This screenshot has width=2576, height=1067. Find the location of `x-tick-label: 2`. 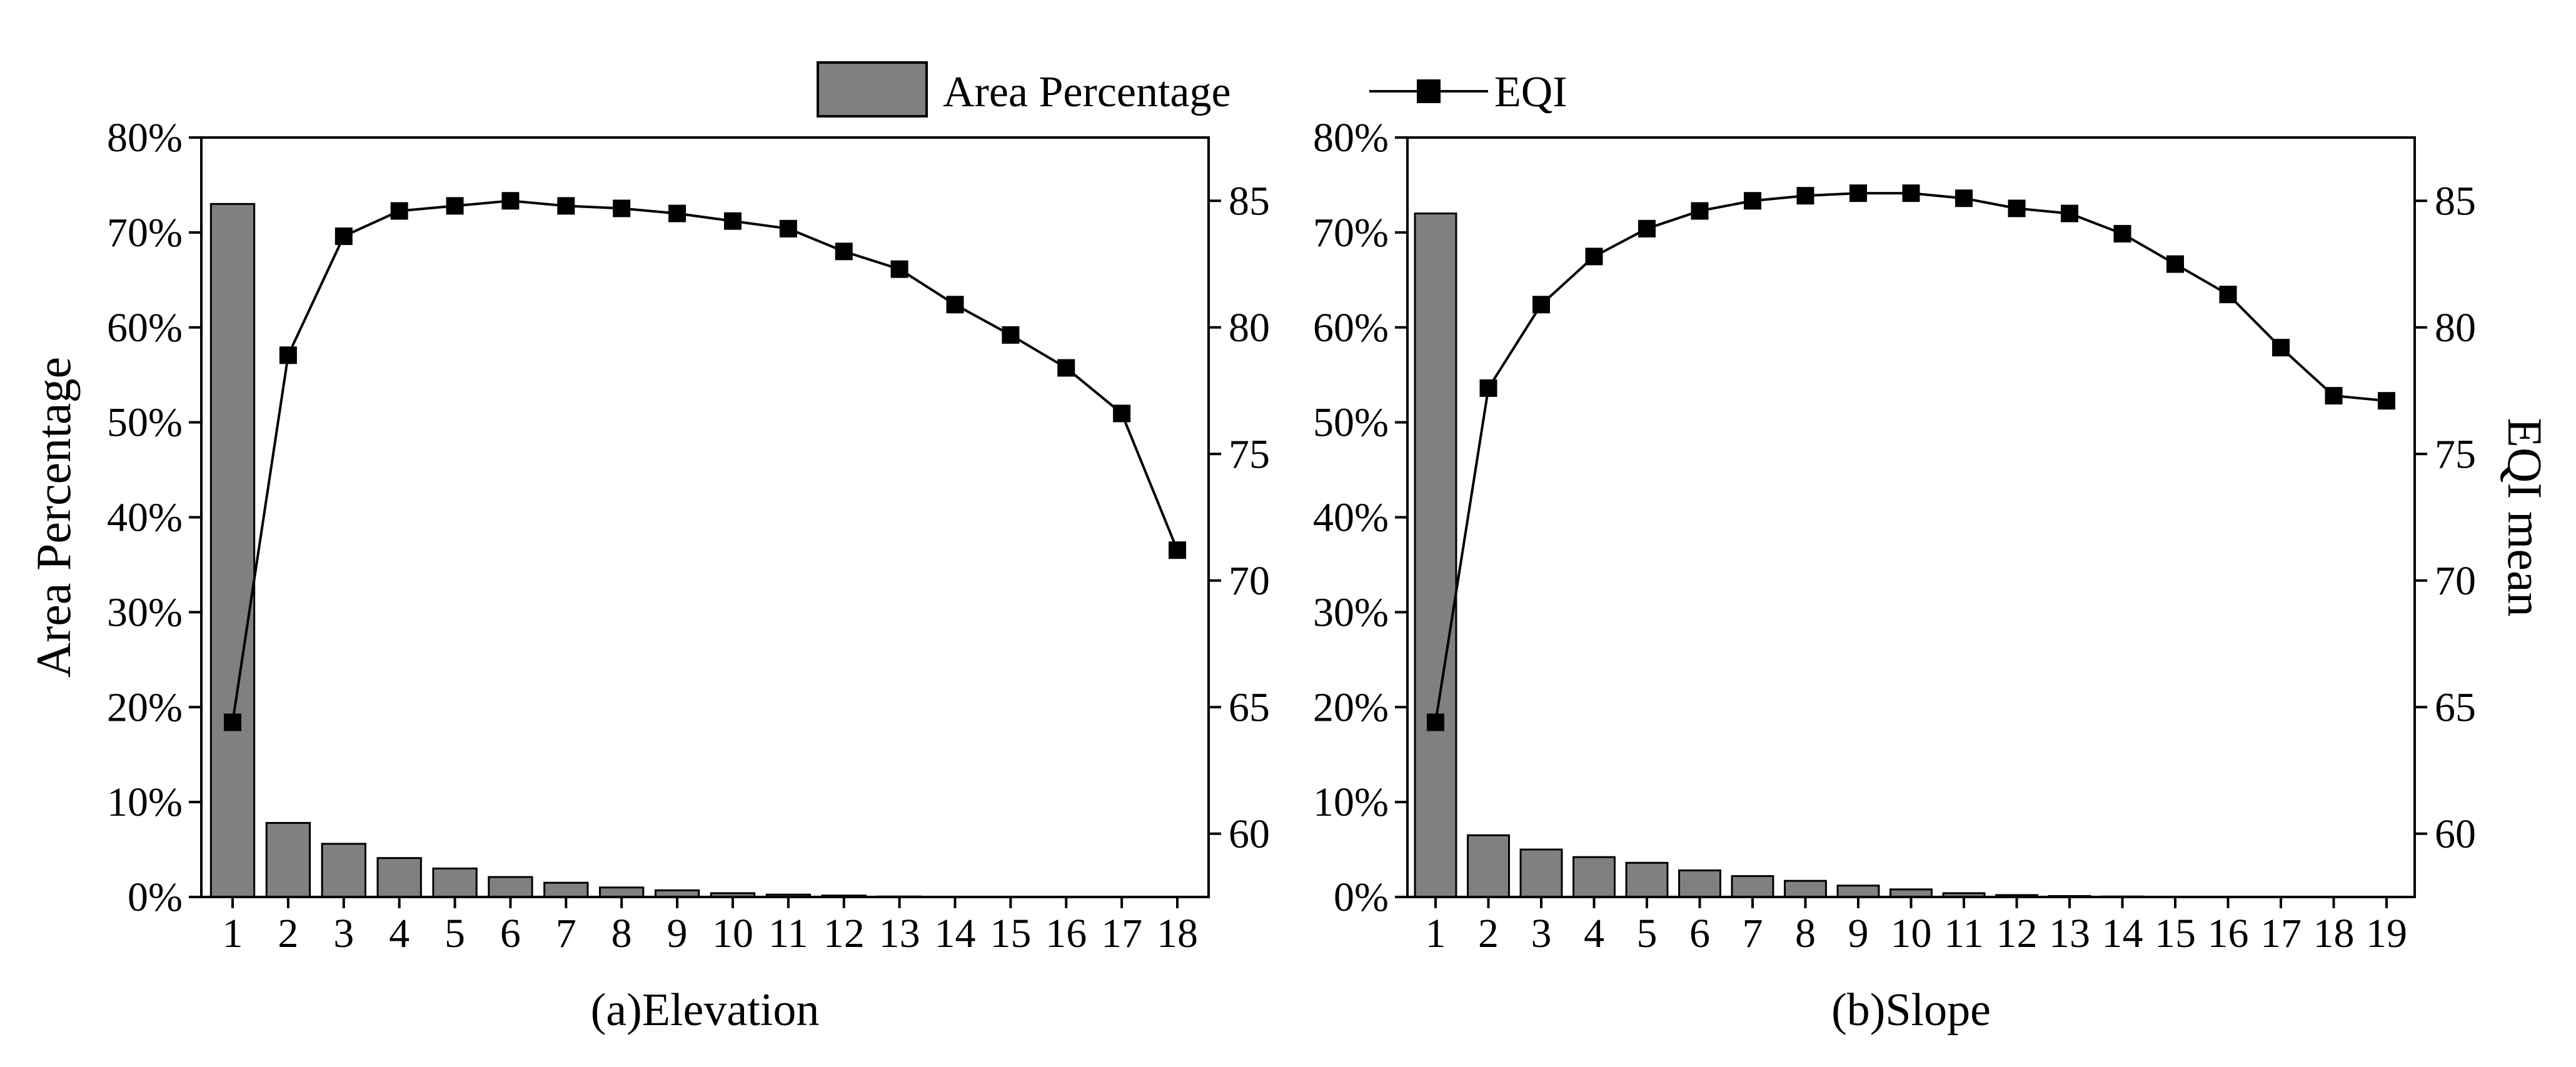

x-tick-label: 2 is located at coordinates (288, 933).